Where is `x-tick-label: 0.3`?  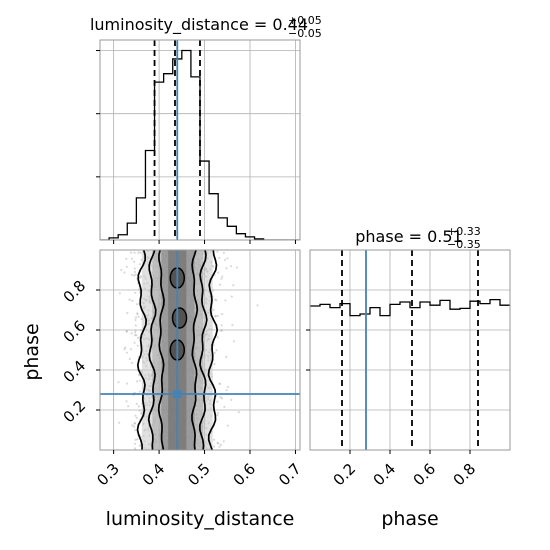 x-tick-label: 0.3 is located at coordinates (108, 475).